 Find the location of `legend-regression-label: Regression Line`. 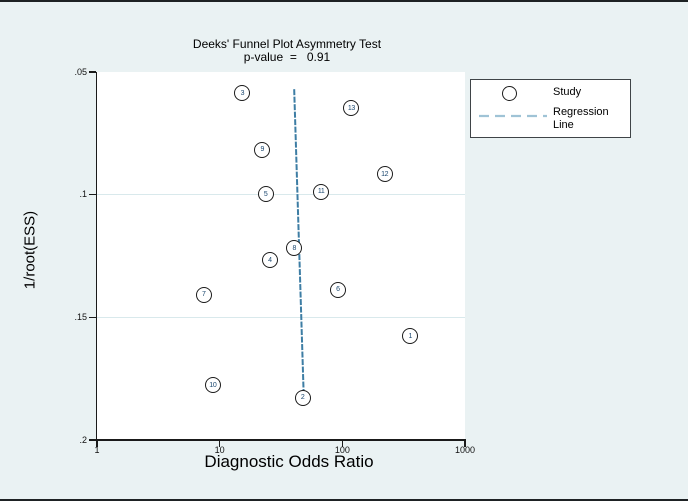

legend-regression-label: Regression Line is located at coordinates (581, 118).